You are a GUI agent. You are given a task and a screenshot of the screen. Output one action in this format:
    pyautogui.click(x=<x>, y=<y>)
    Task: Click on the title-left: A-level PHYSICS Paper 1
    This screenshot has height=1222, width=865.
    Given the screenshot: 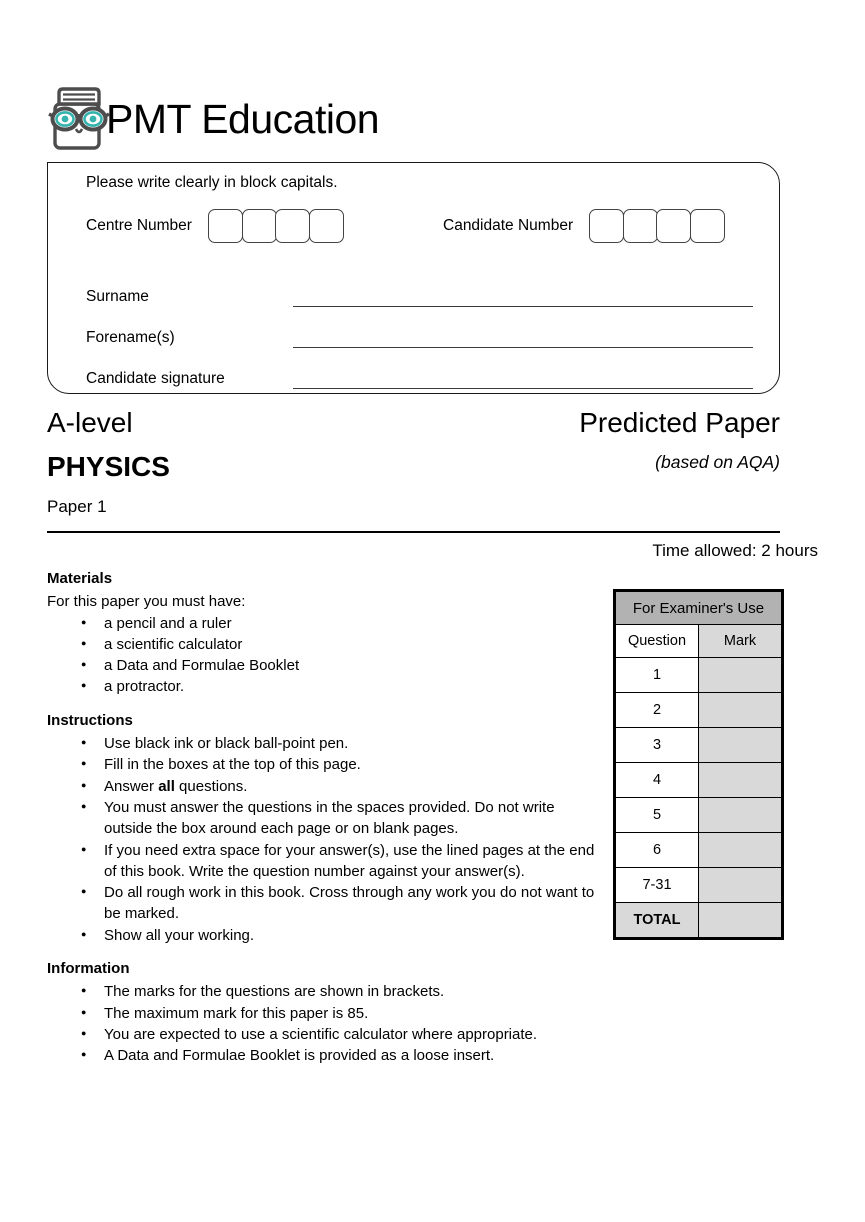 What is the action you would take?
    pyautogui.click(x=108, y=462)
    